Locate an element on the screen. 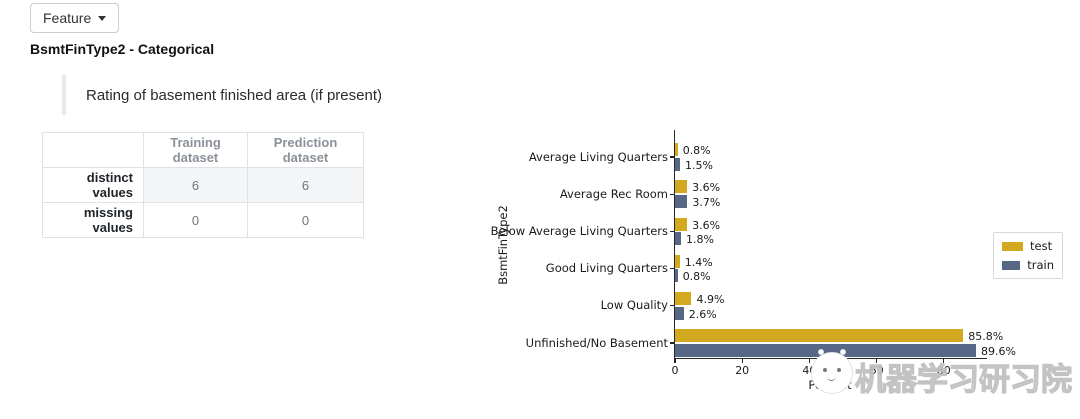 The width and height of the screenshot is (1080, 419). bar-value-label: 89.6% is located at coordinates (998, 351).